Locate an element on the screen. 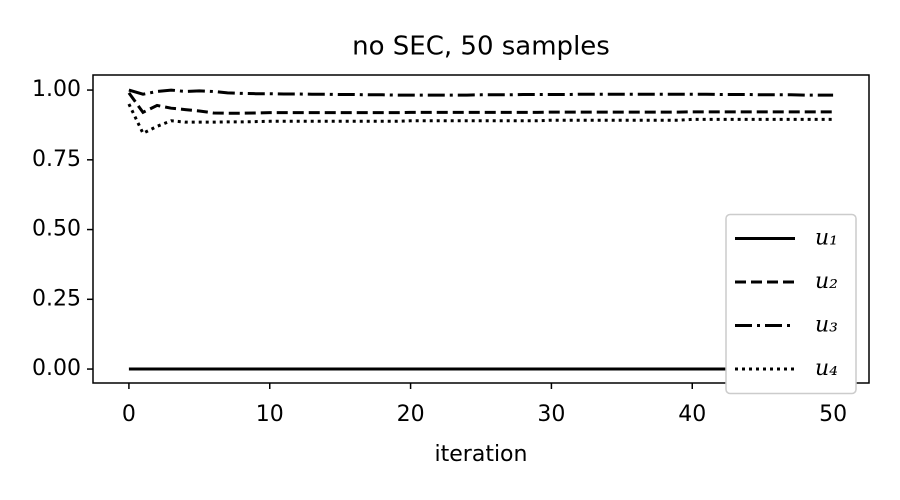 Image resolution: width=900 pixels, height=500 pixels. chart-title: no SEC, 50 samples is located at coordinates (481, 47).